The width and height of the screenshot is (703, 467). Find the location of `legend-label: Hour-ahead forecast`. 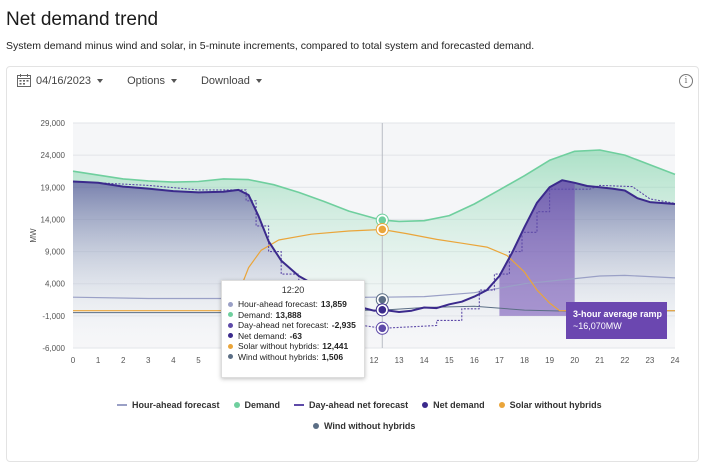

legend-label: Hour-ahead forecast is located at coordinates (176, 405).